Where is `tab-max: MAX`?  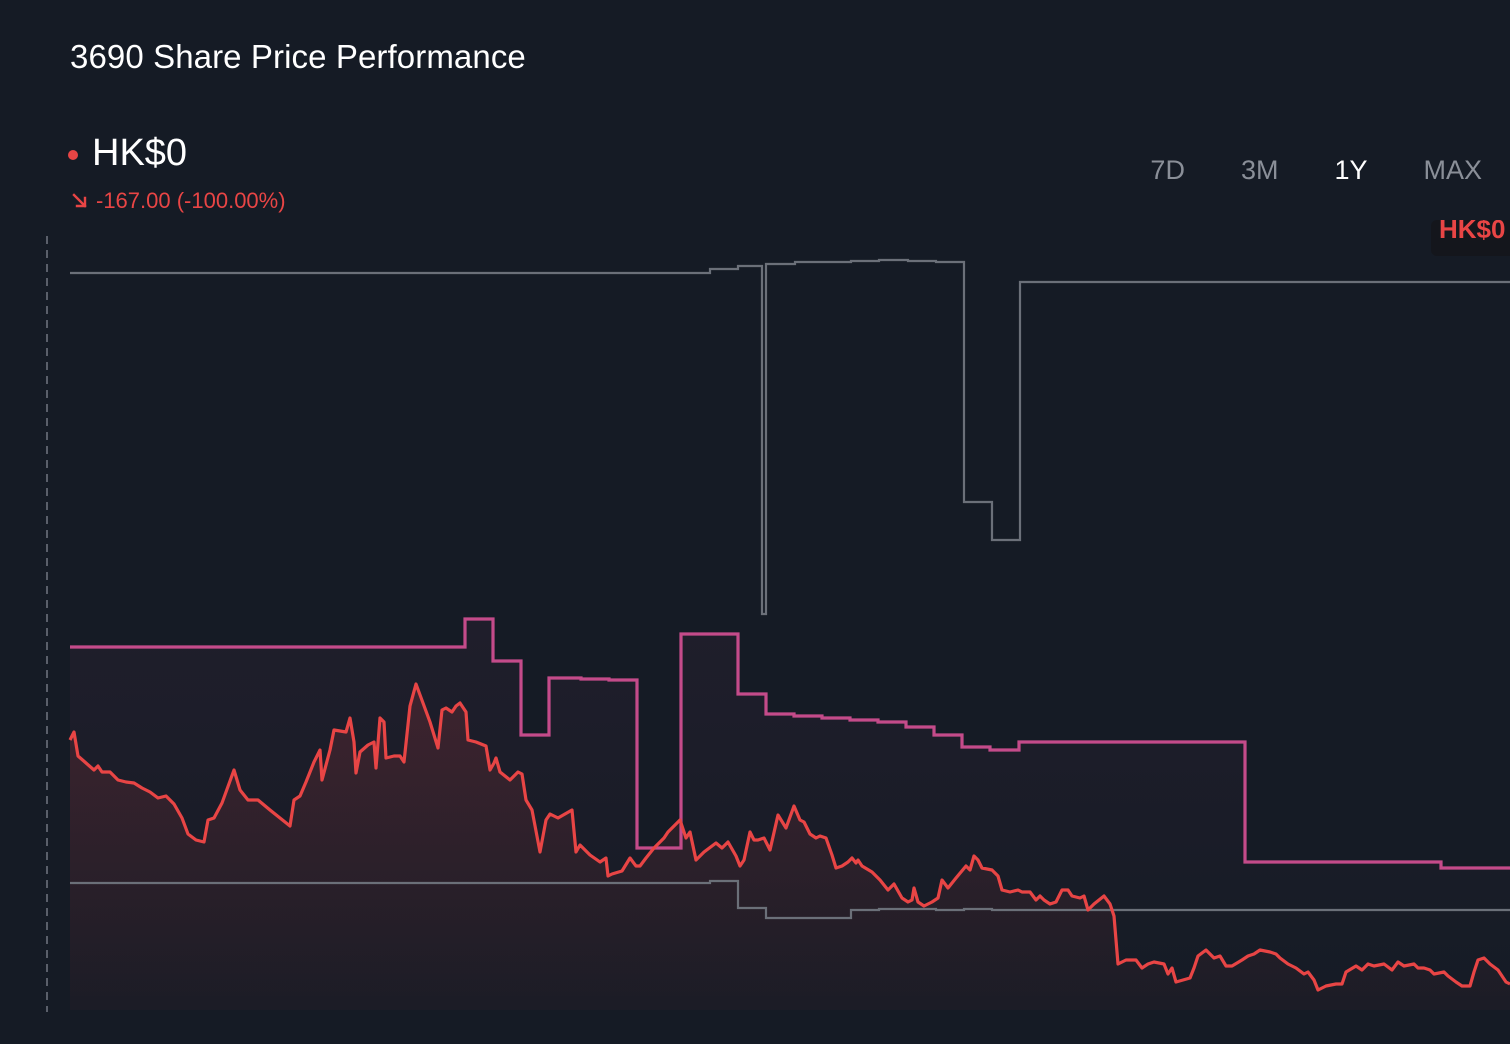
tab-max: MAX is located at coordinates (1452, 170).